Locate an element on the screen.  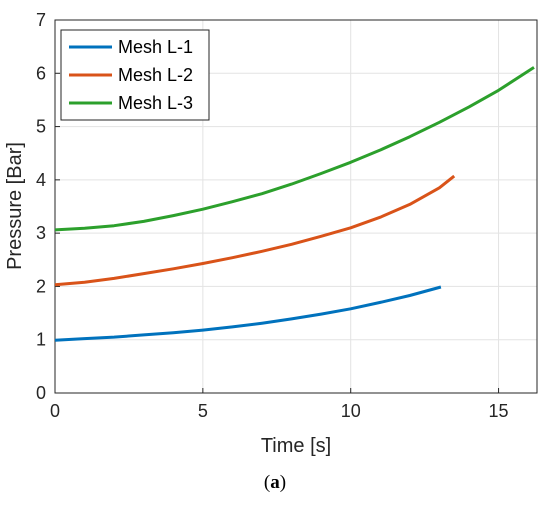
y-tick-label: 1 is located at coordinates (41, 340).